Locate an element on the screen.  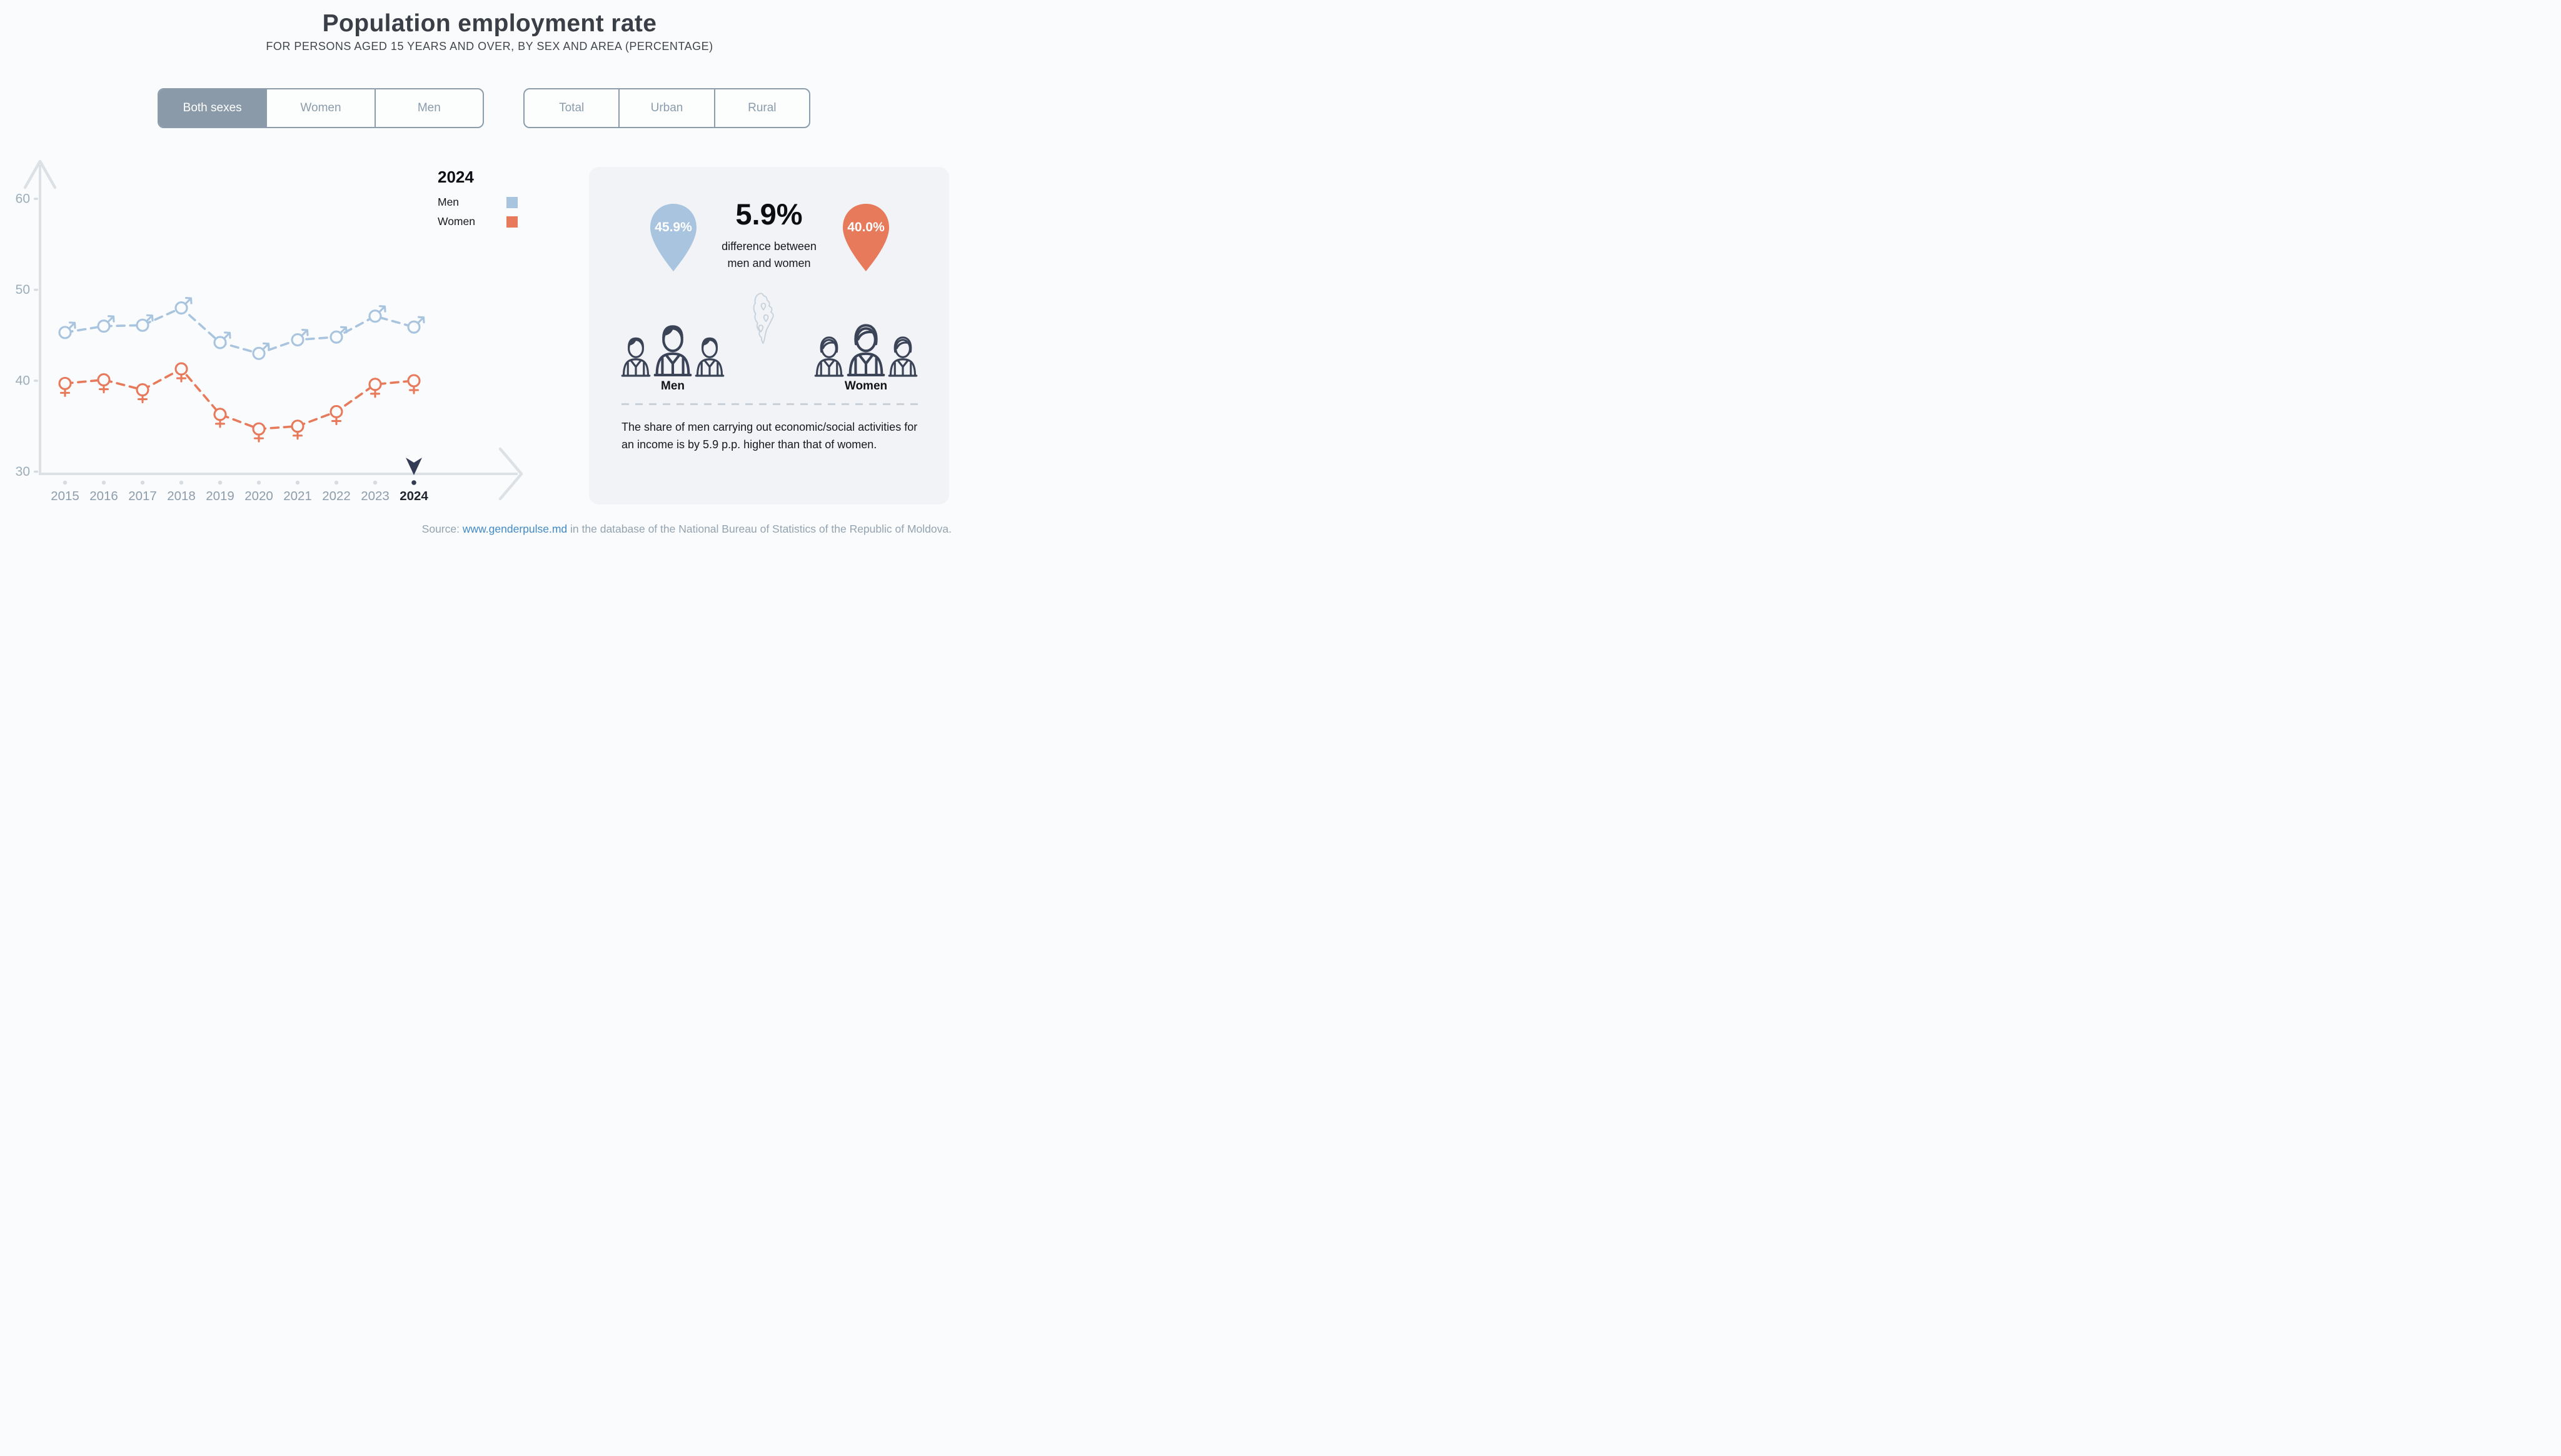
current-year-dot is located at coordinates (413, 482).